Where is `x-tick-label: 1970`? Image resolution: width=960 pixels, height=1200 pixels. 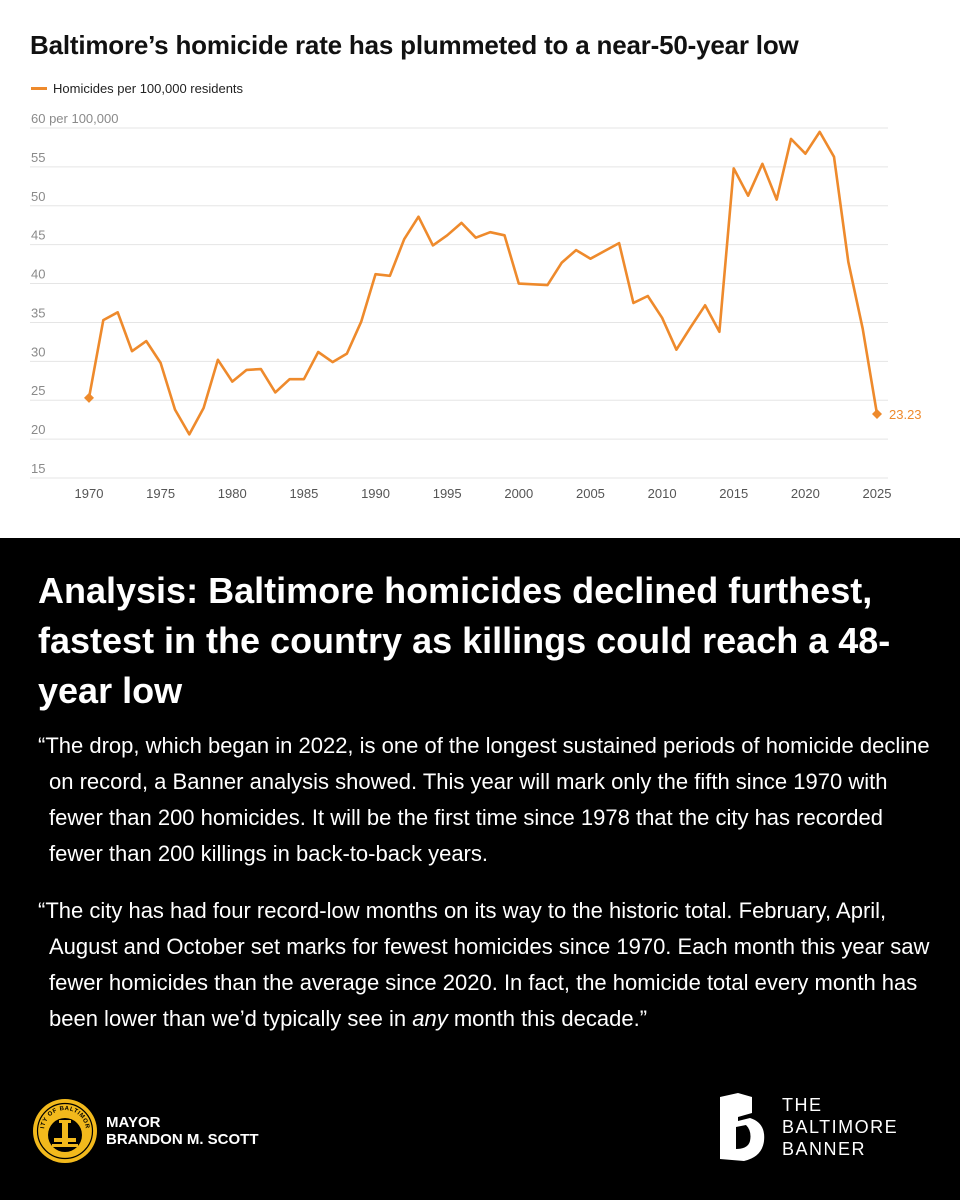
x-tick-label: 1970 is located at coordinates (89, 493).